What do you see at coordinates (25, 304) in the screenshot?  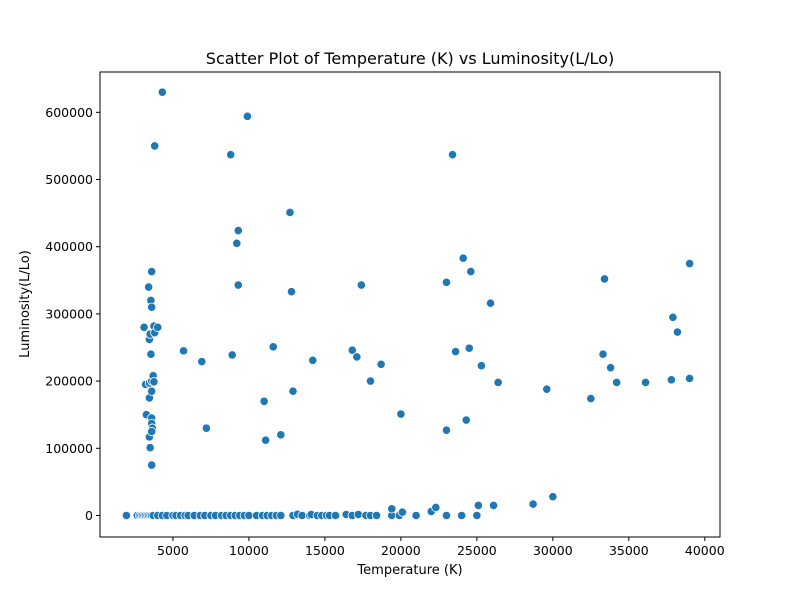 I see `y-axis-label: Luminosity(L/Lo)` at bounding box center [25, 304].